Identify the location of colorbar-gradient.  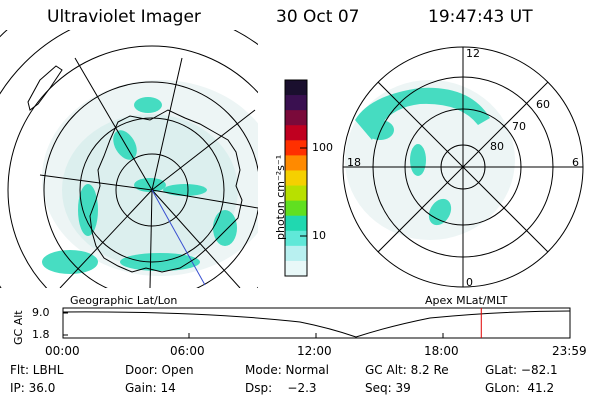
(296, 178).